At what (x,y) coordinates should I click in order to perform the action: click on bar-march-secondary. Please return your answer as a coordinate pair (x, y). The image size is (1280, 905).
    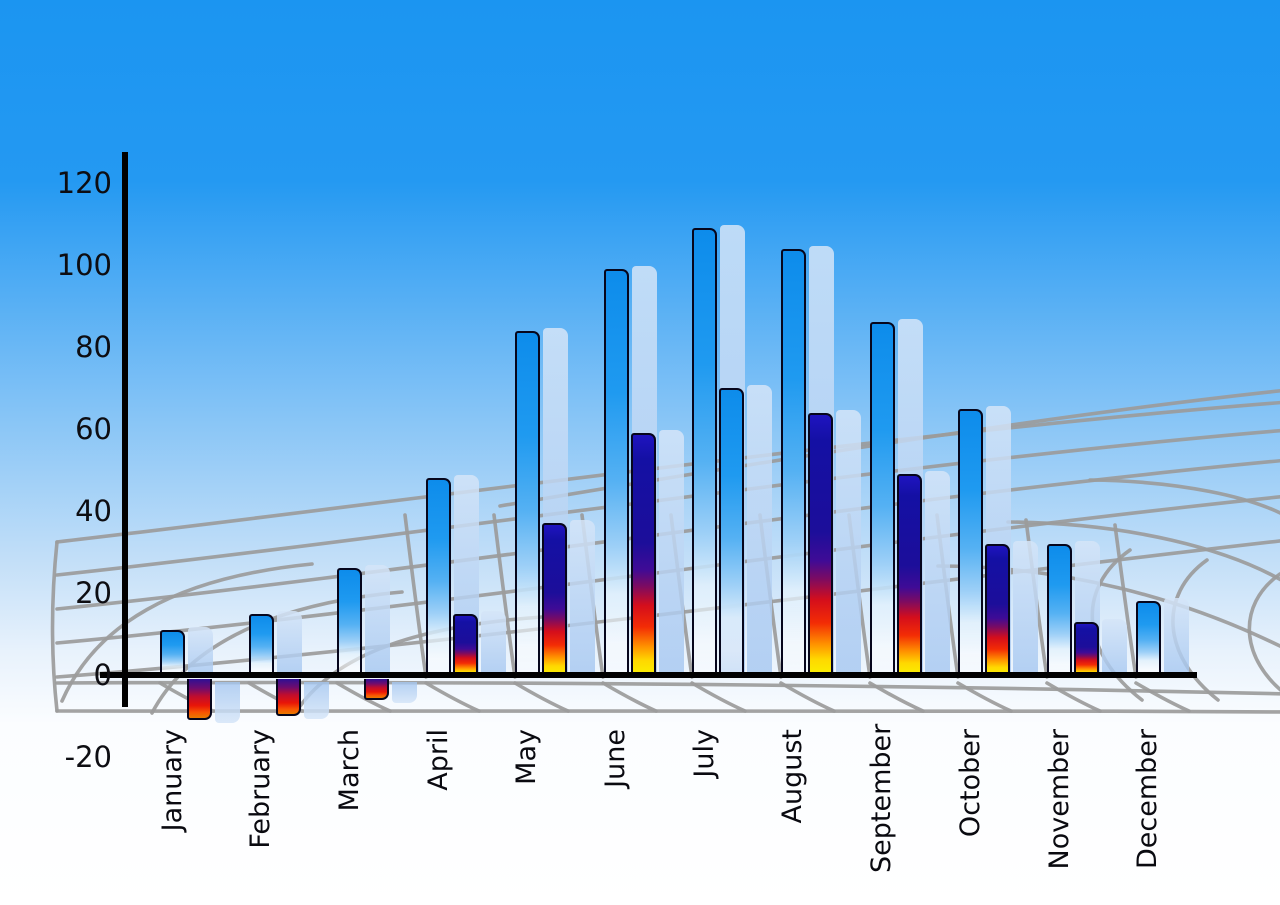
    Looking at the image, I should click on (377, 689).